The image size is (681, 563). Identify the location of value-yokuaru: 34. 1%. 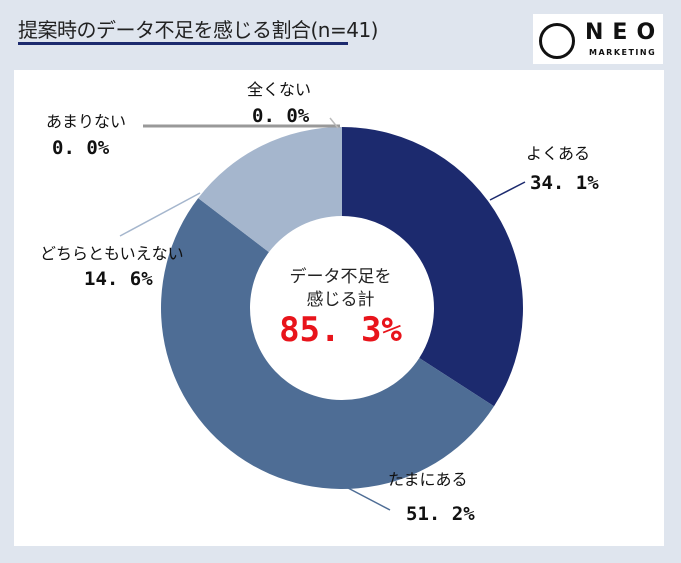
(564, 183).